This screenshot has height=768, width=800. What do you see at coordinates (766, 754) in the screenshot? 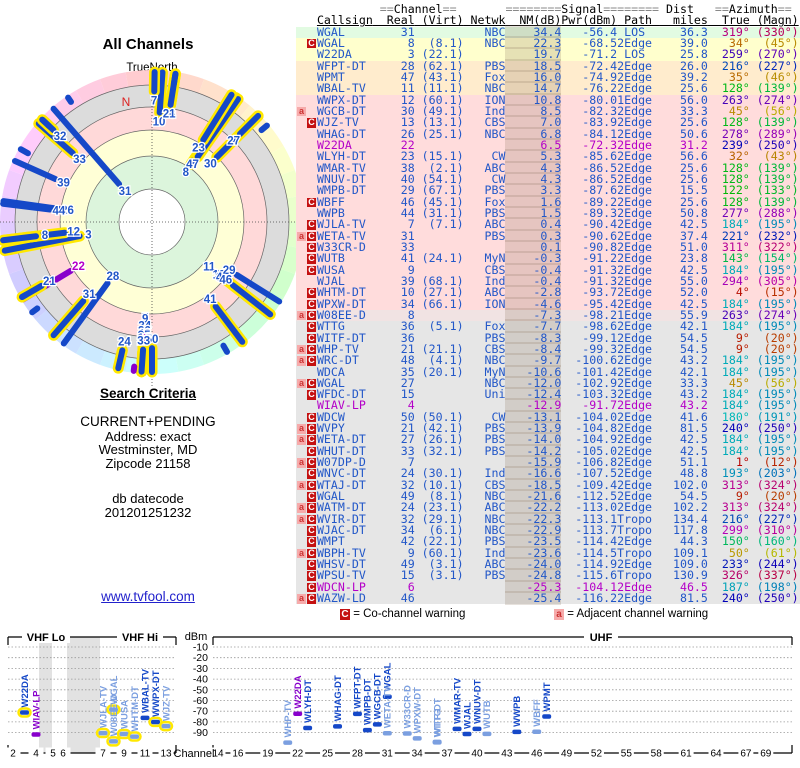
I see `channel-tick-label: 69` at bounding box center [766, 754].